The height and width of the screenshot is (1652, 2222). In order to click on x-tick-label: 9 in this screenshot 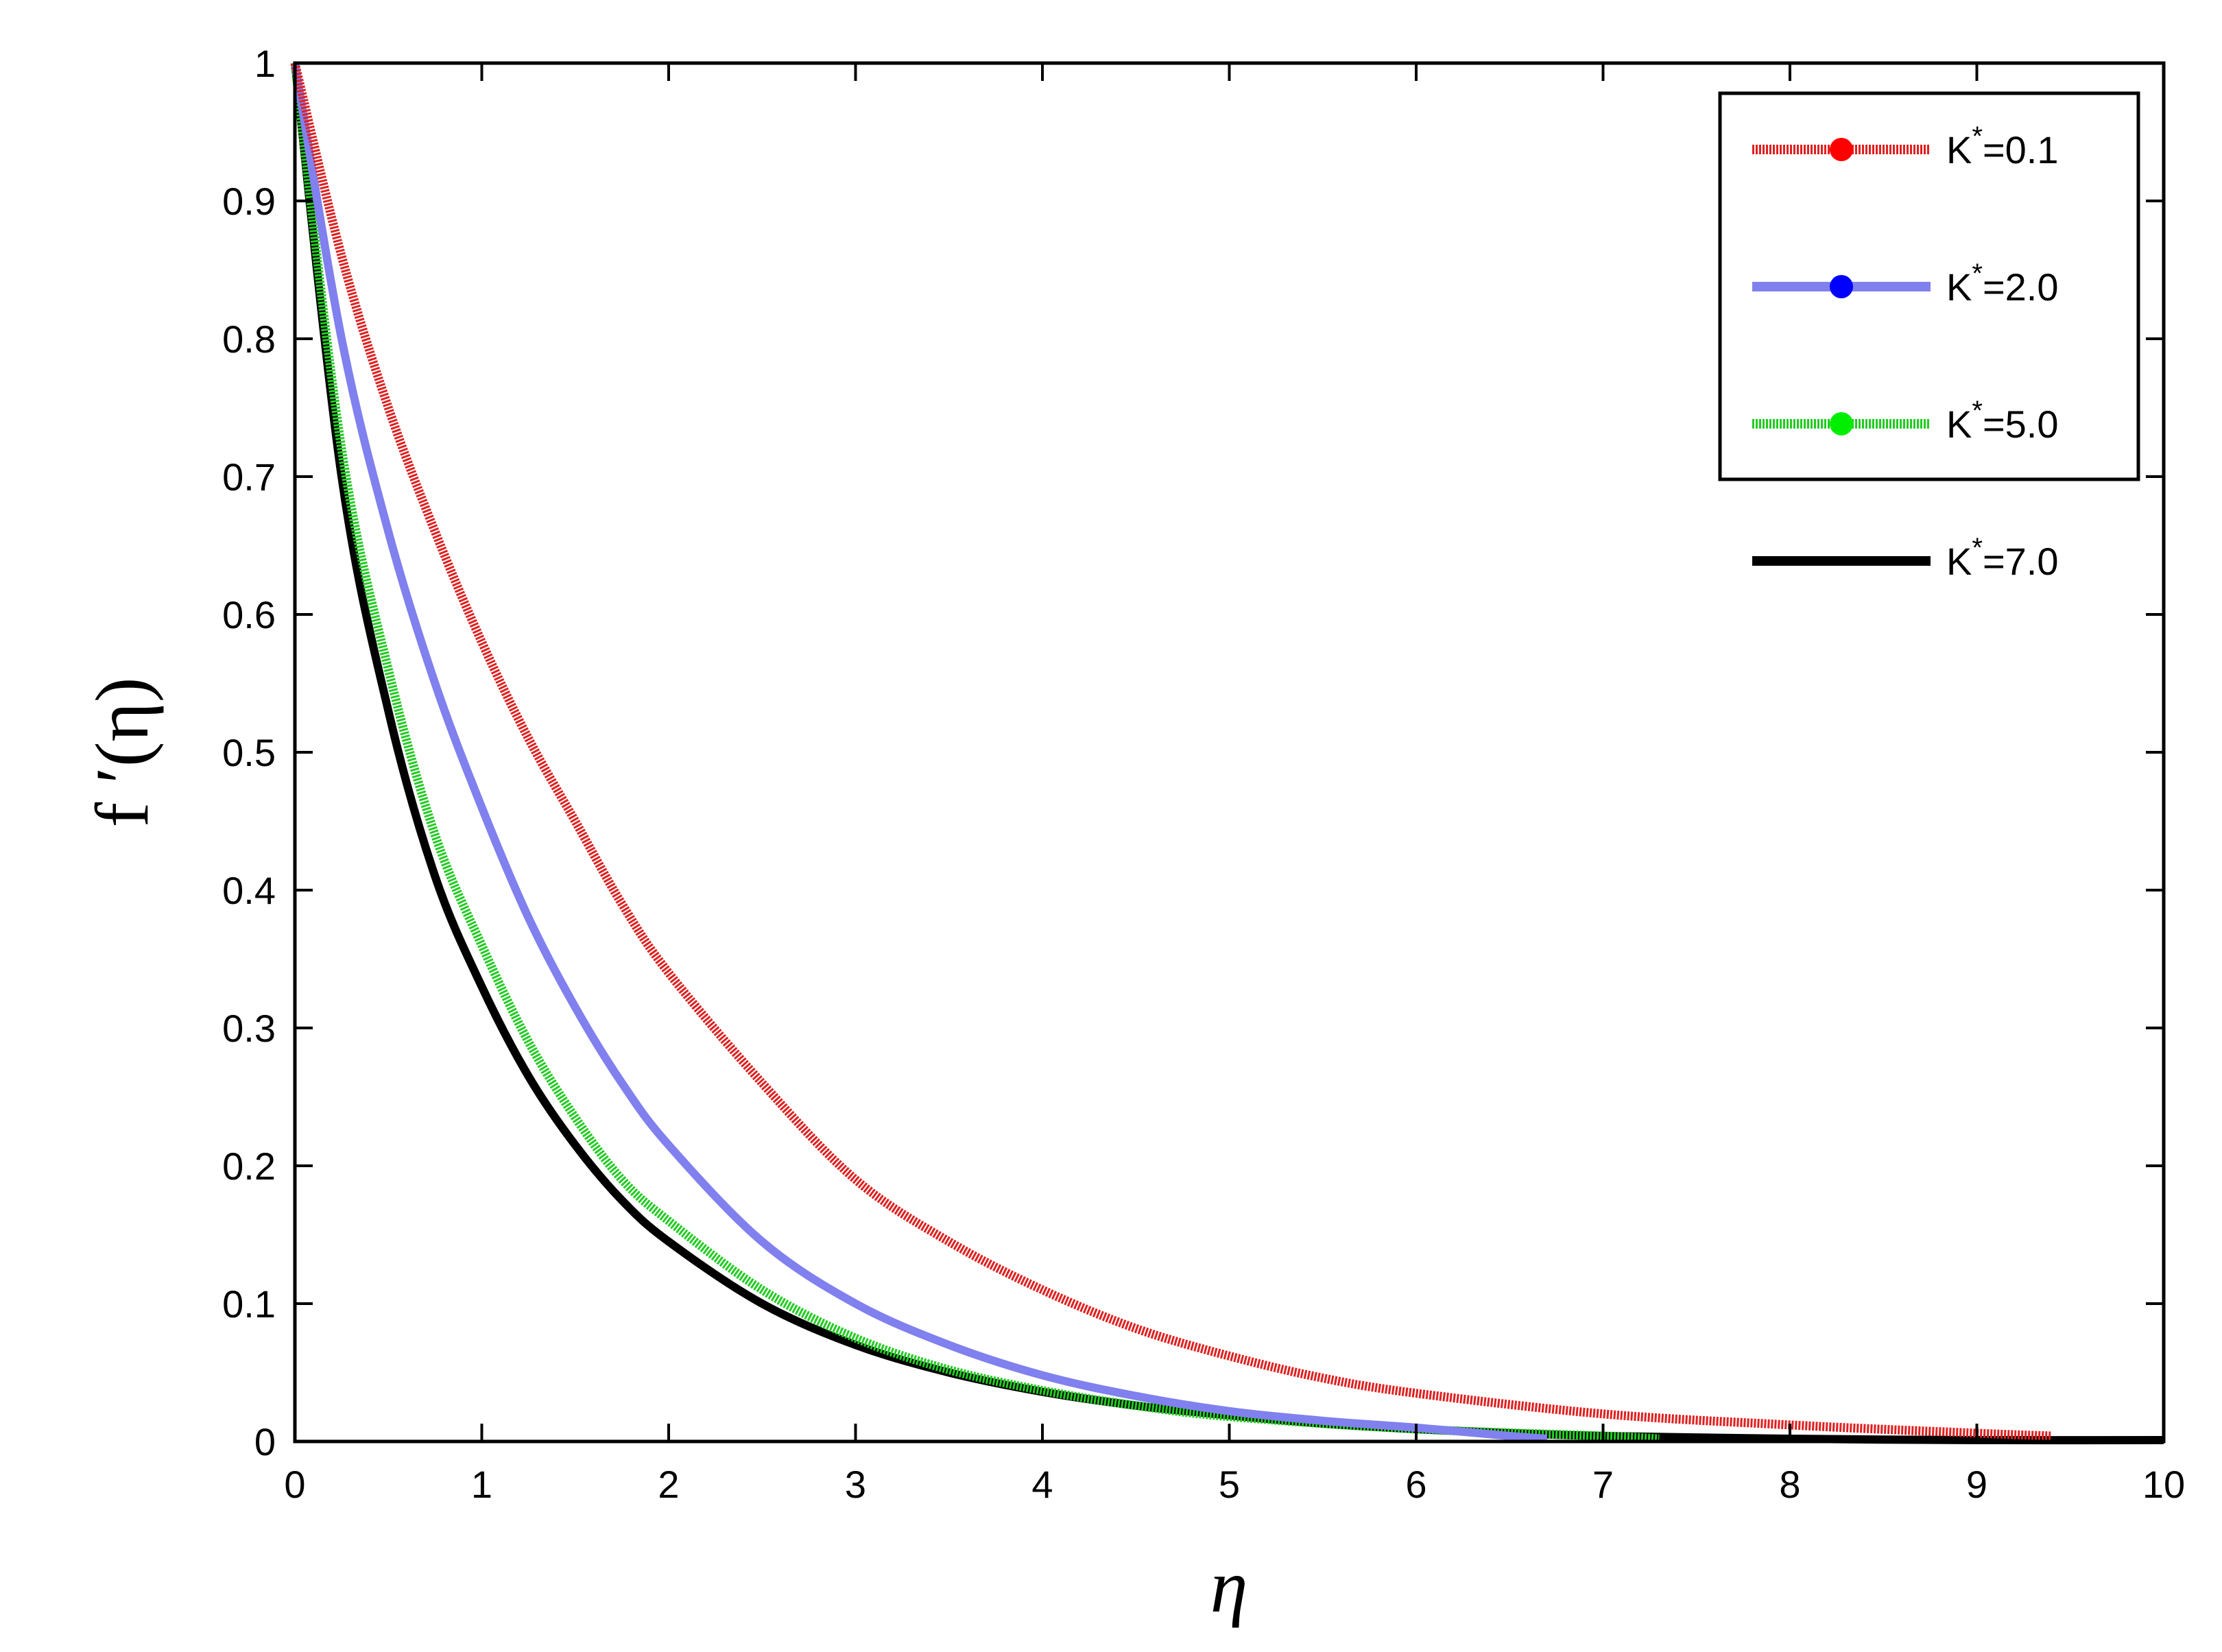, I will do `click(1976, 1484)`.